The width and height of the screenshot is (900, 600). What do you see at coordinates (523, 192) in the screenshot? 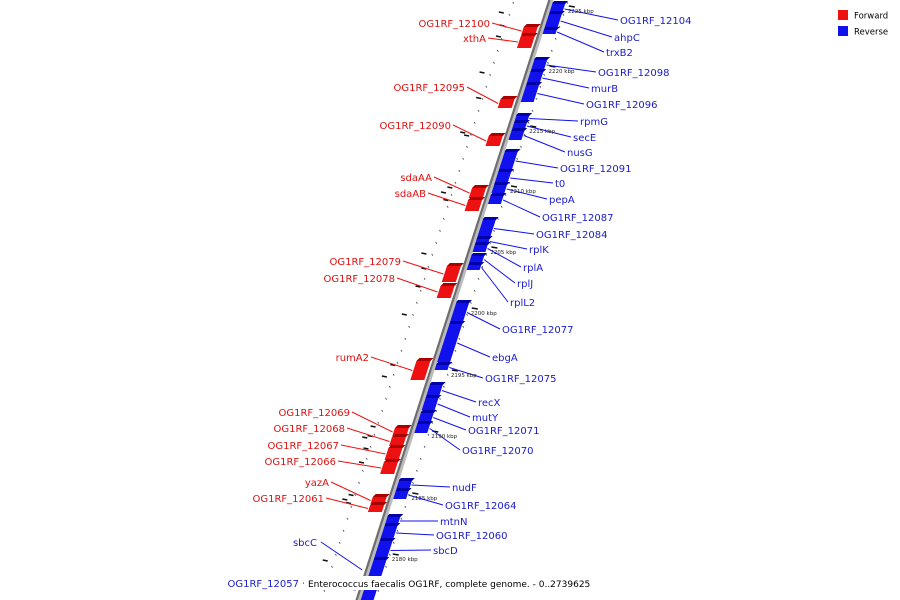
I see `kbp-label: 2210 kbp` at bounding box center [523, 192].